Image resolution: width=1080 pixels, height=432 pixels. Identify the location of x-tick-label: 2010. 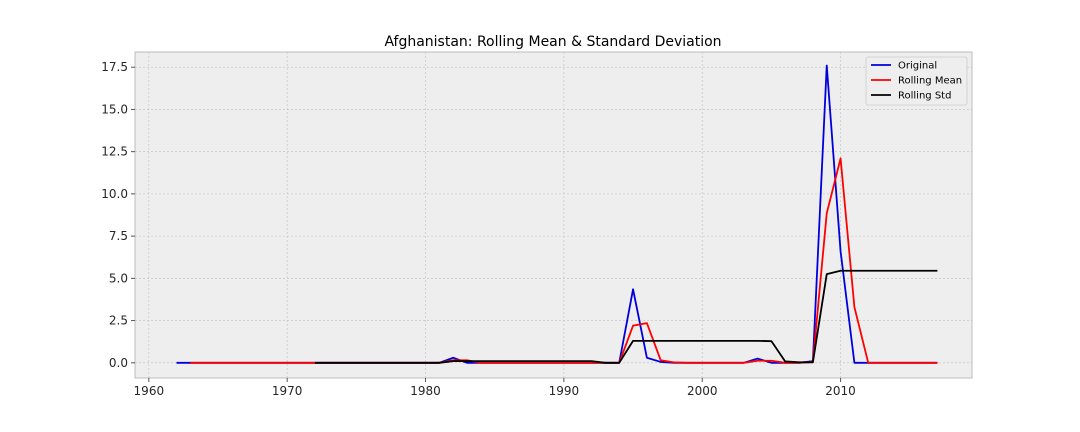
(840, 391).